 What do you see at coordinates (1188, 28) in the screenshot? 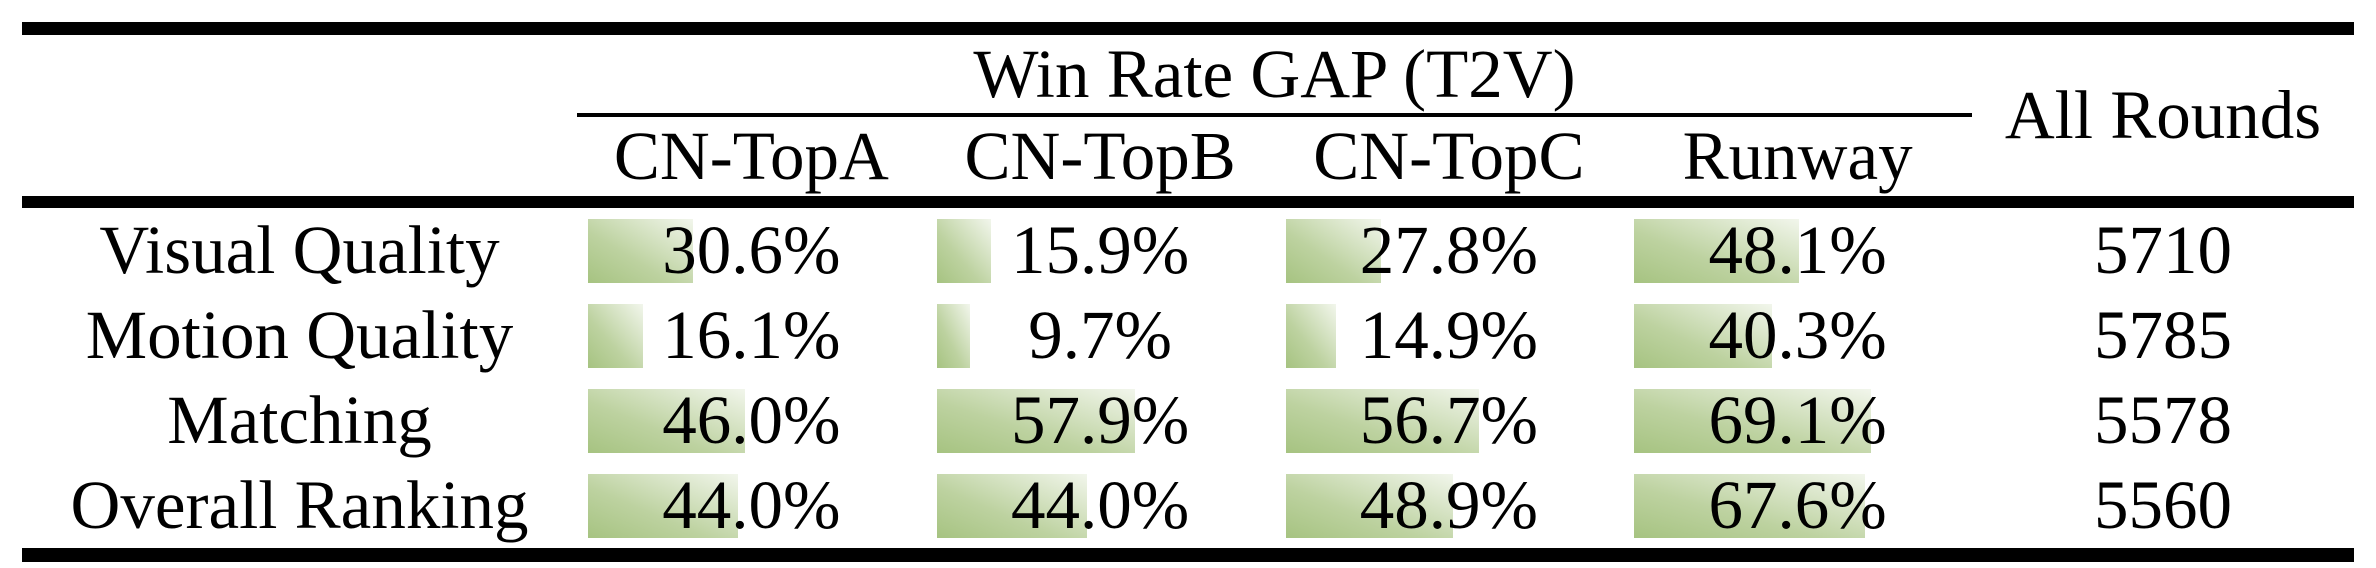
I see `top-rule` at bounding box center [1188, 28].